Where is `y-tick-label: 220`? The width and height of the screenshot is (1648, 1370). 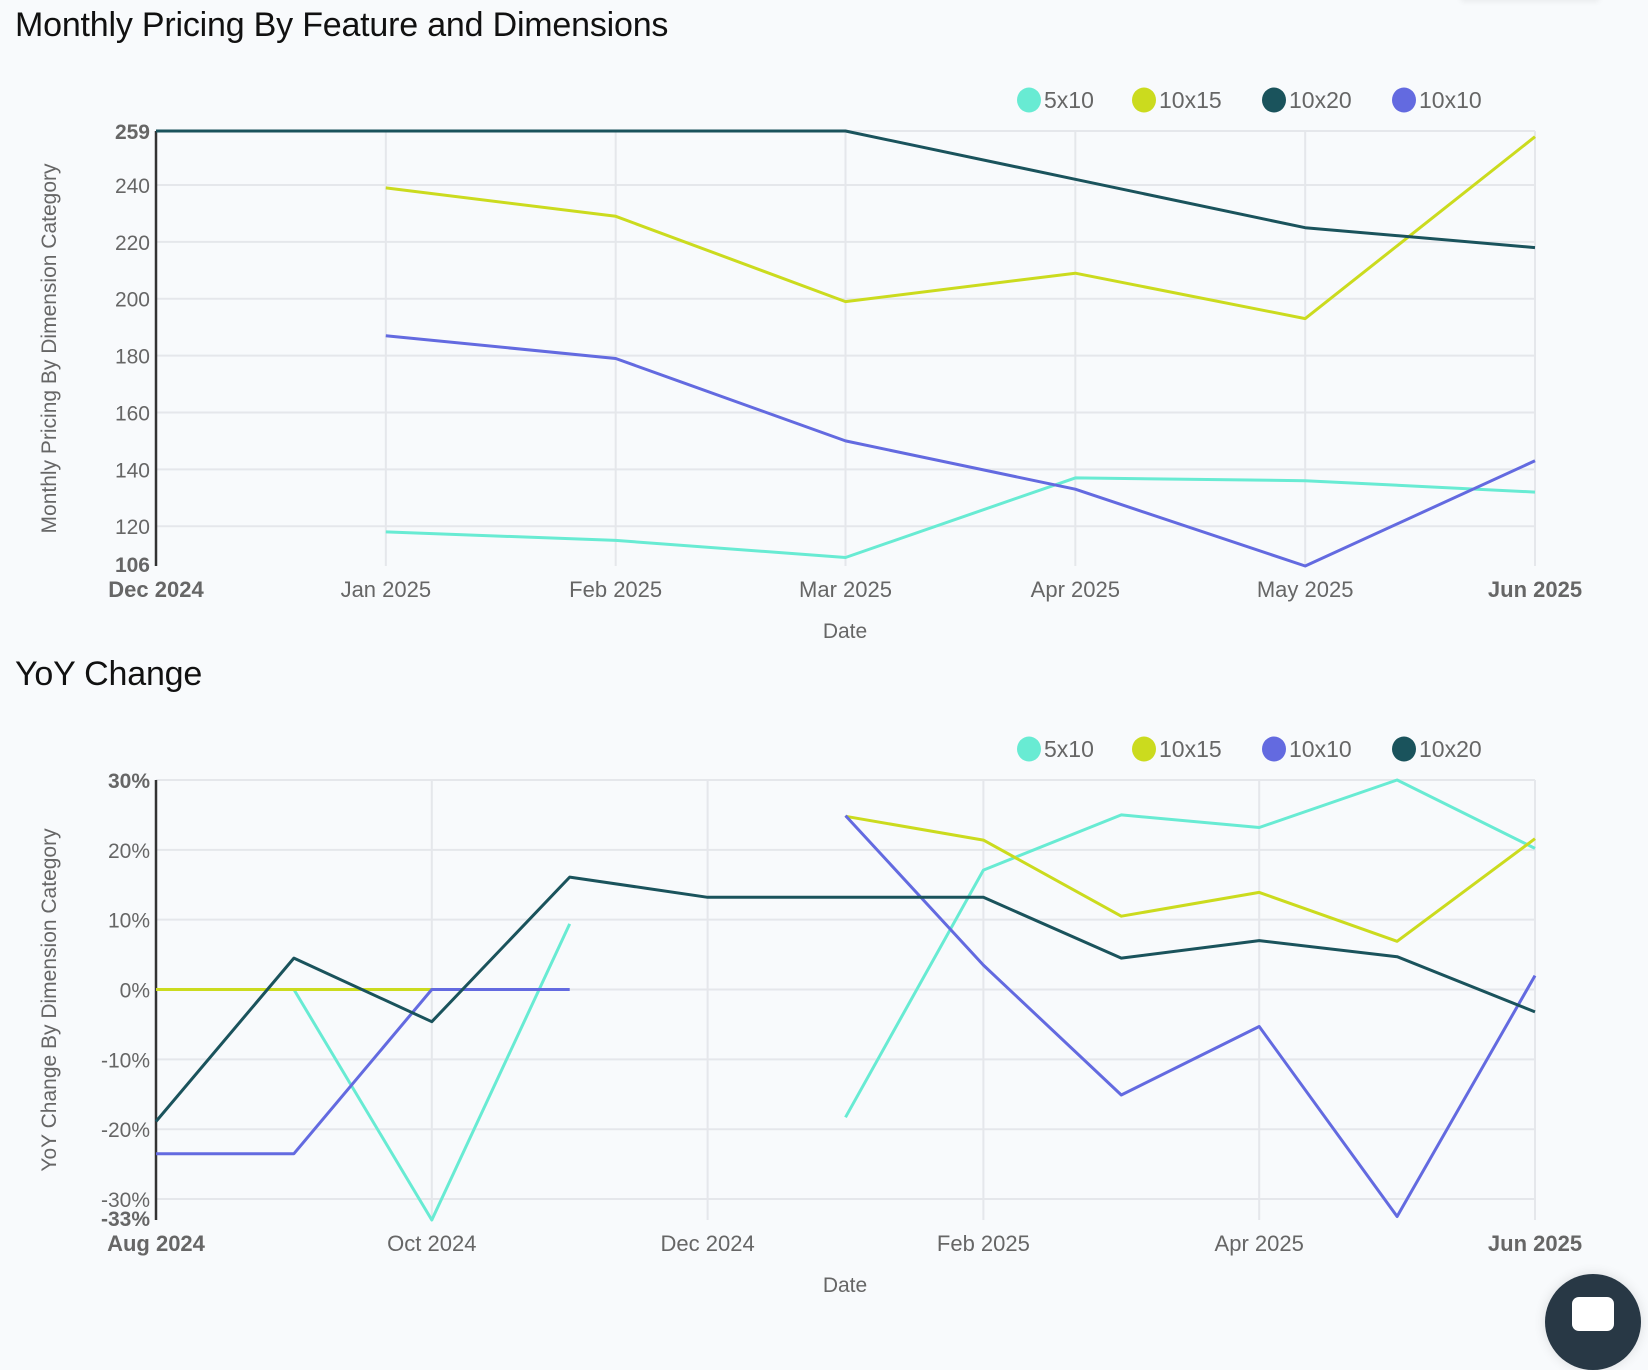 y-tick-label: 220 is located at coordinates (132, 243).